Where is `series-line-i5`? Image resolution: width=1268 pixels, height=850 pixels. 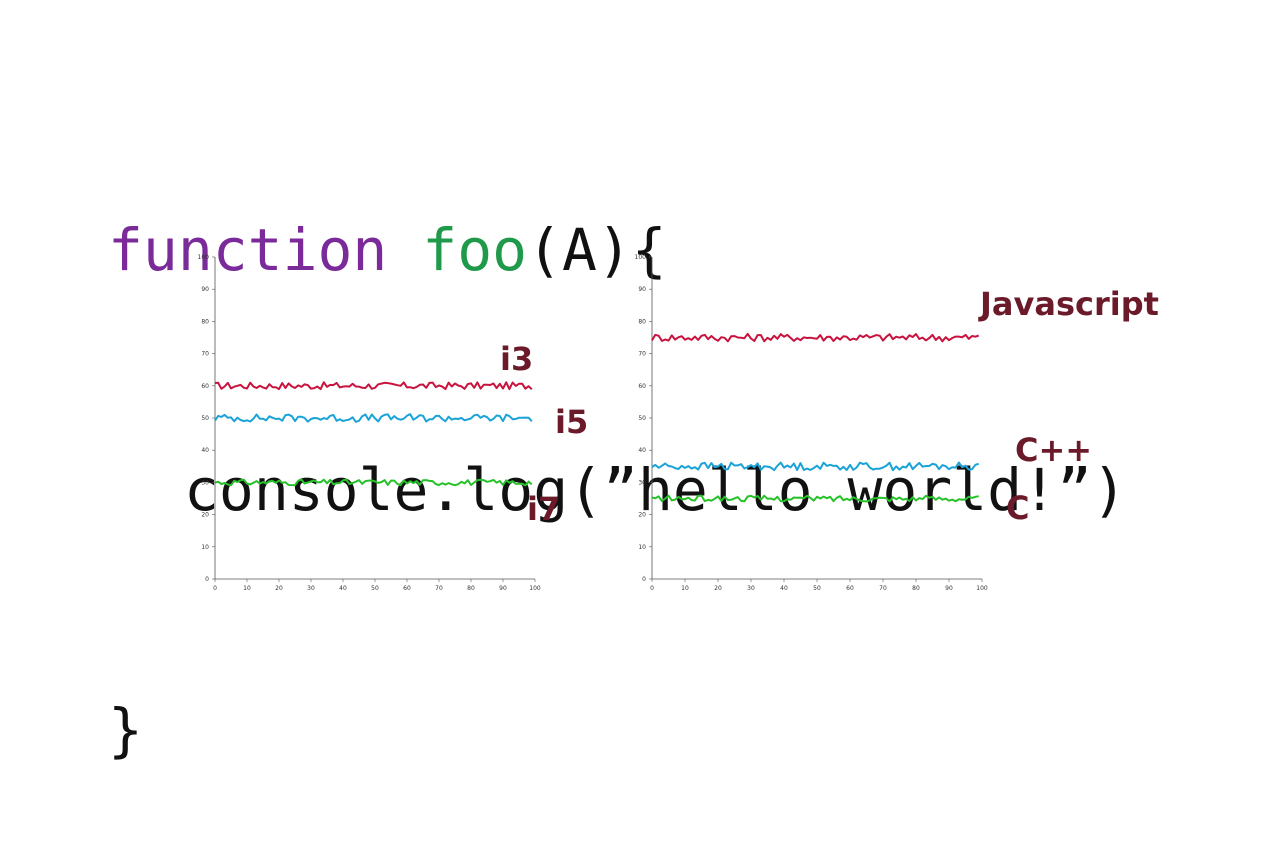 series-line-i5 is located at coordinates (373, 418).